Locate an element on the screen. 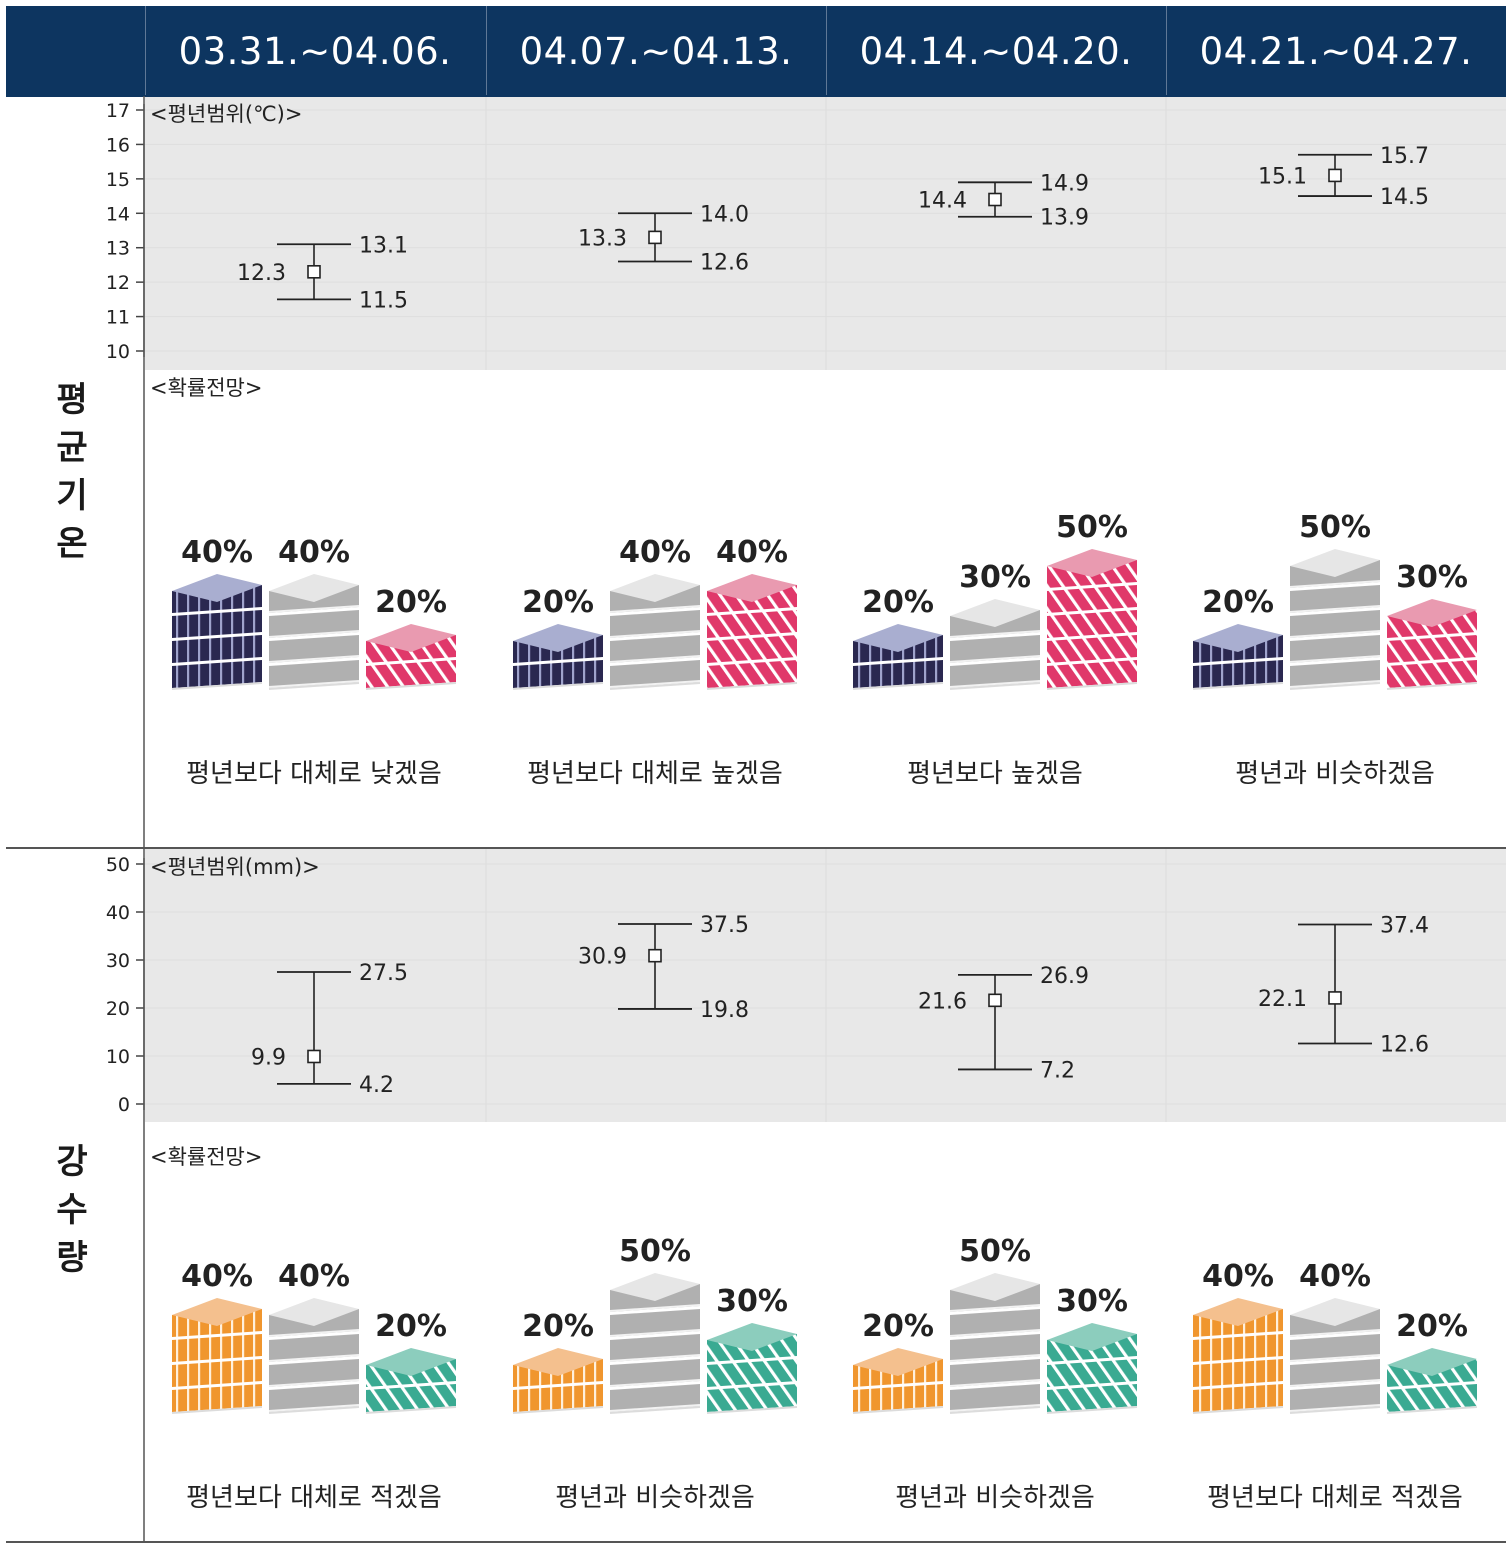  y-tick-label: 16 is located at coordinates (118, 145).